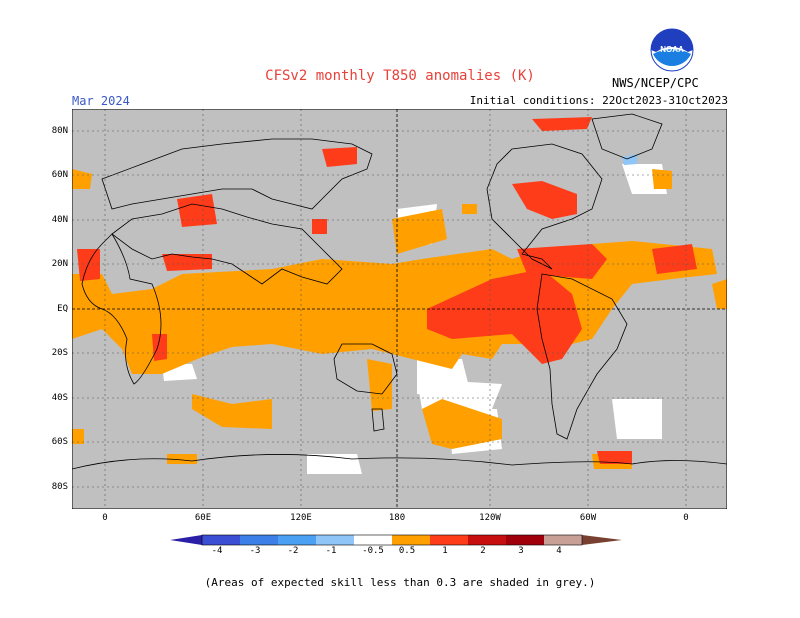 This screenshot has width=800, height=618. Describe the element at coordinates (203, 518) in the screenshot. I see `lon-label: 60E` at that location.